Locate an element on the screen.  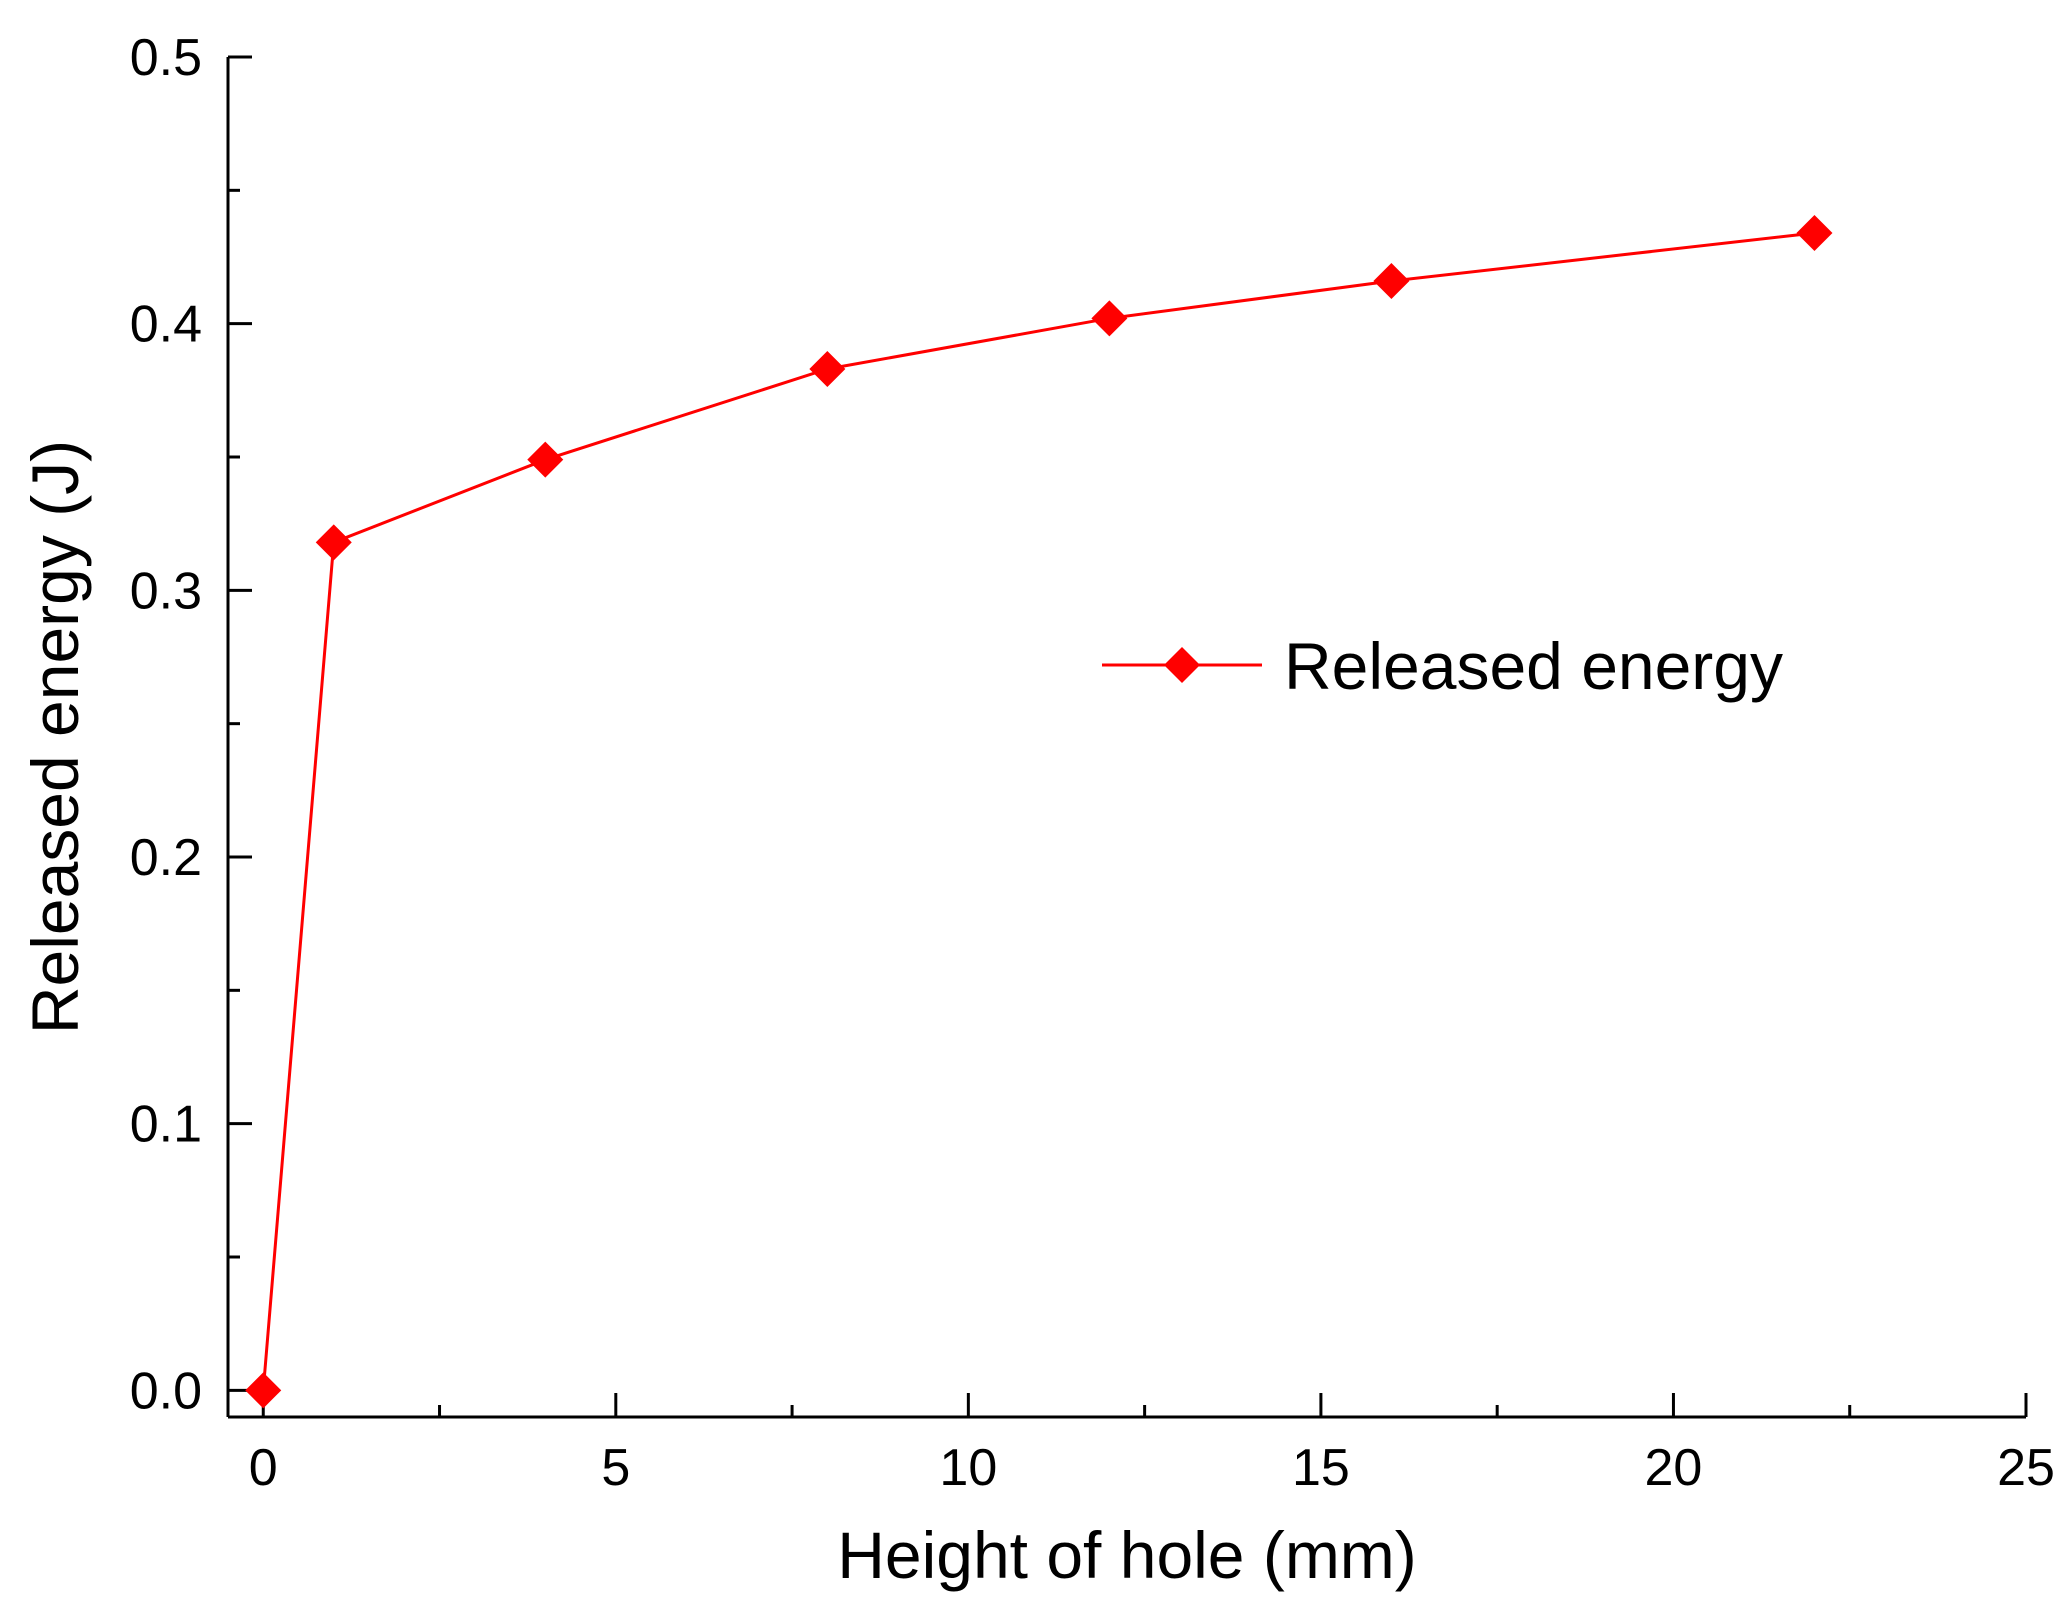
legend-label: Released energy is located at coordinates (1533, 666).